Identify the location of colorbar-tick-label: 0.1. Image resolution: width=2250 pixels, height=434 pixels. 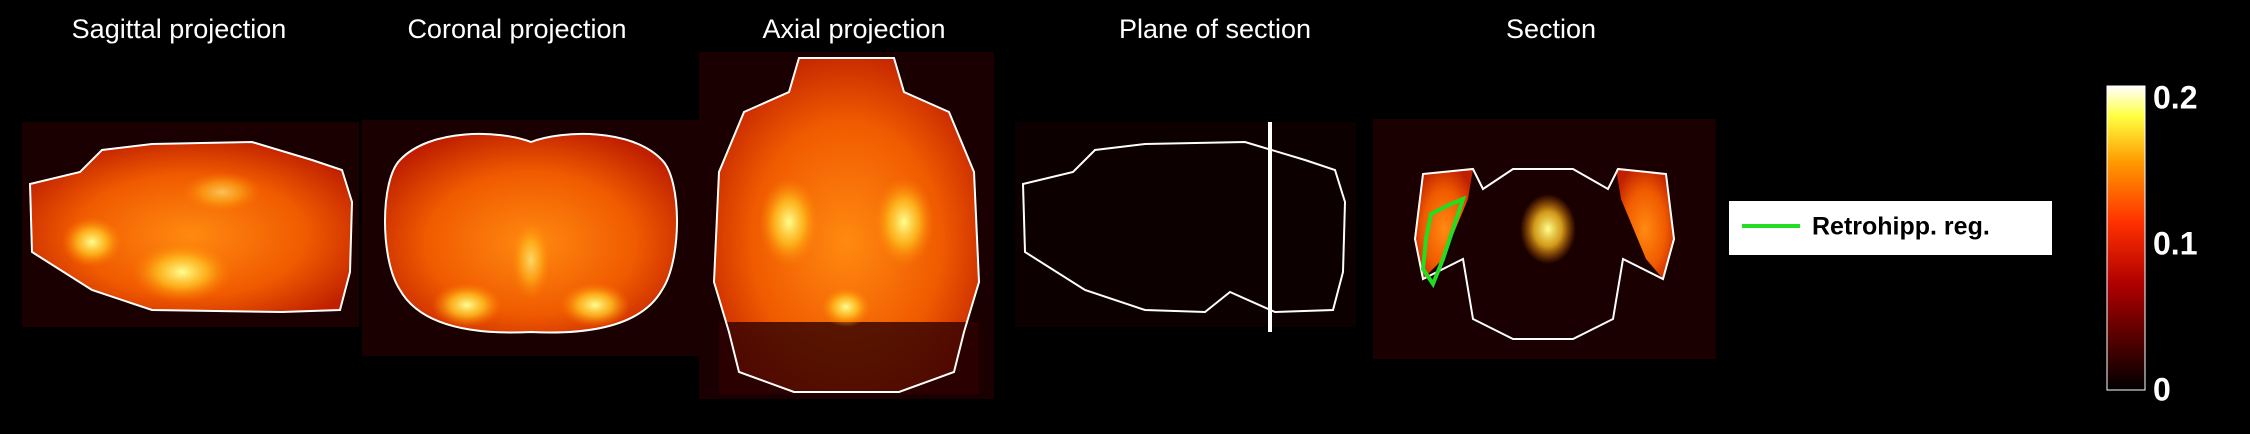
(2175, 243).